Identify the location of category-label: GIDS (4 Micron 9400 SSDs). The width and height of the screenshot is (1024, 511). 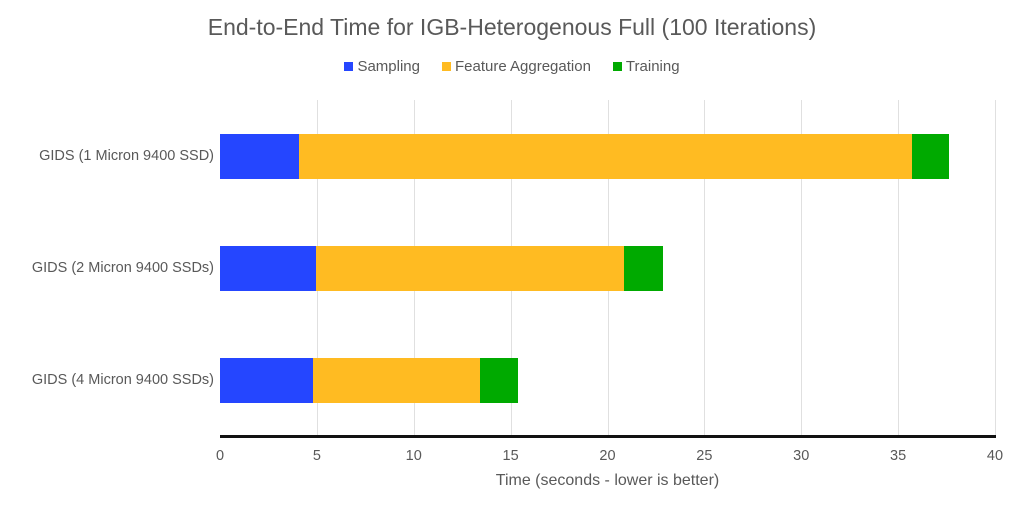
(122, 380).